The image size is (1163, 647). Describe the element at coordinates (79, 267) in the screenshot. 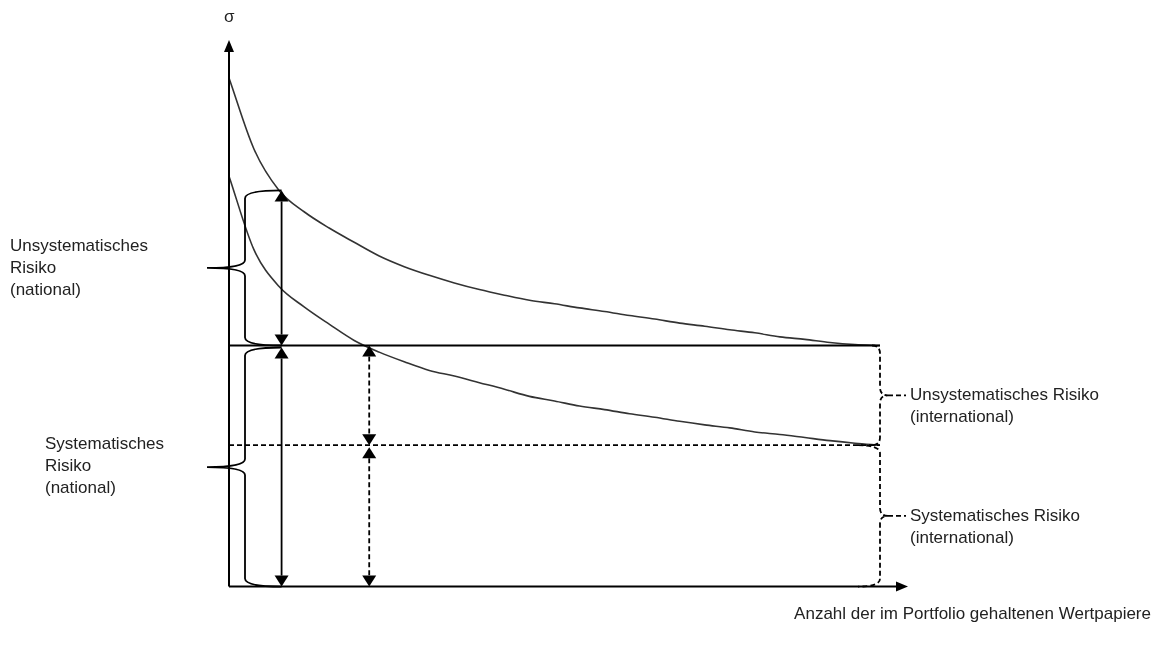

I see `text: Unsystematisches Risiko (national)` at that location.